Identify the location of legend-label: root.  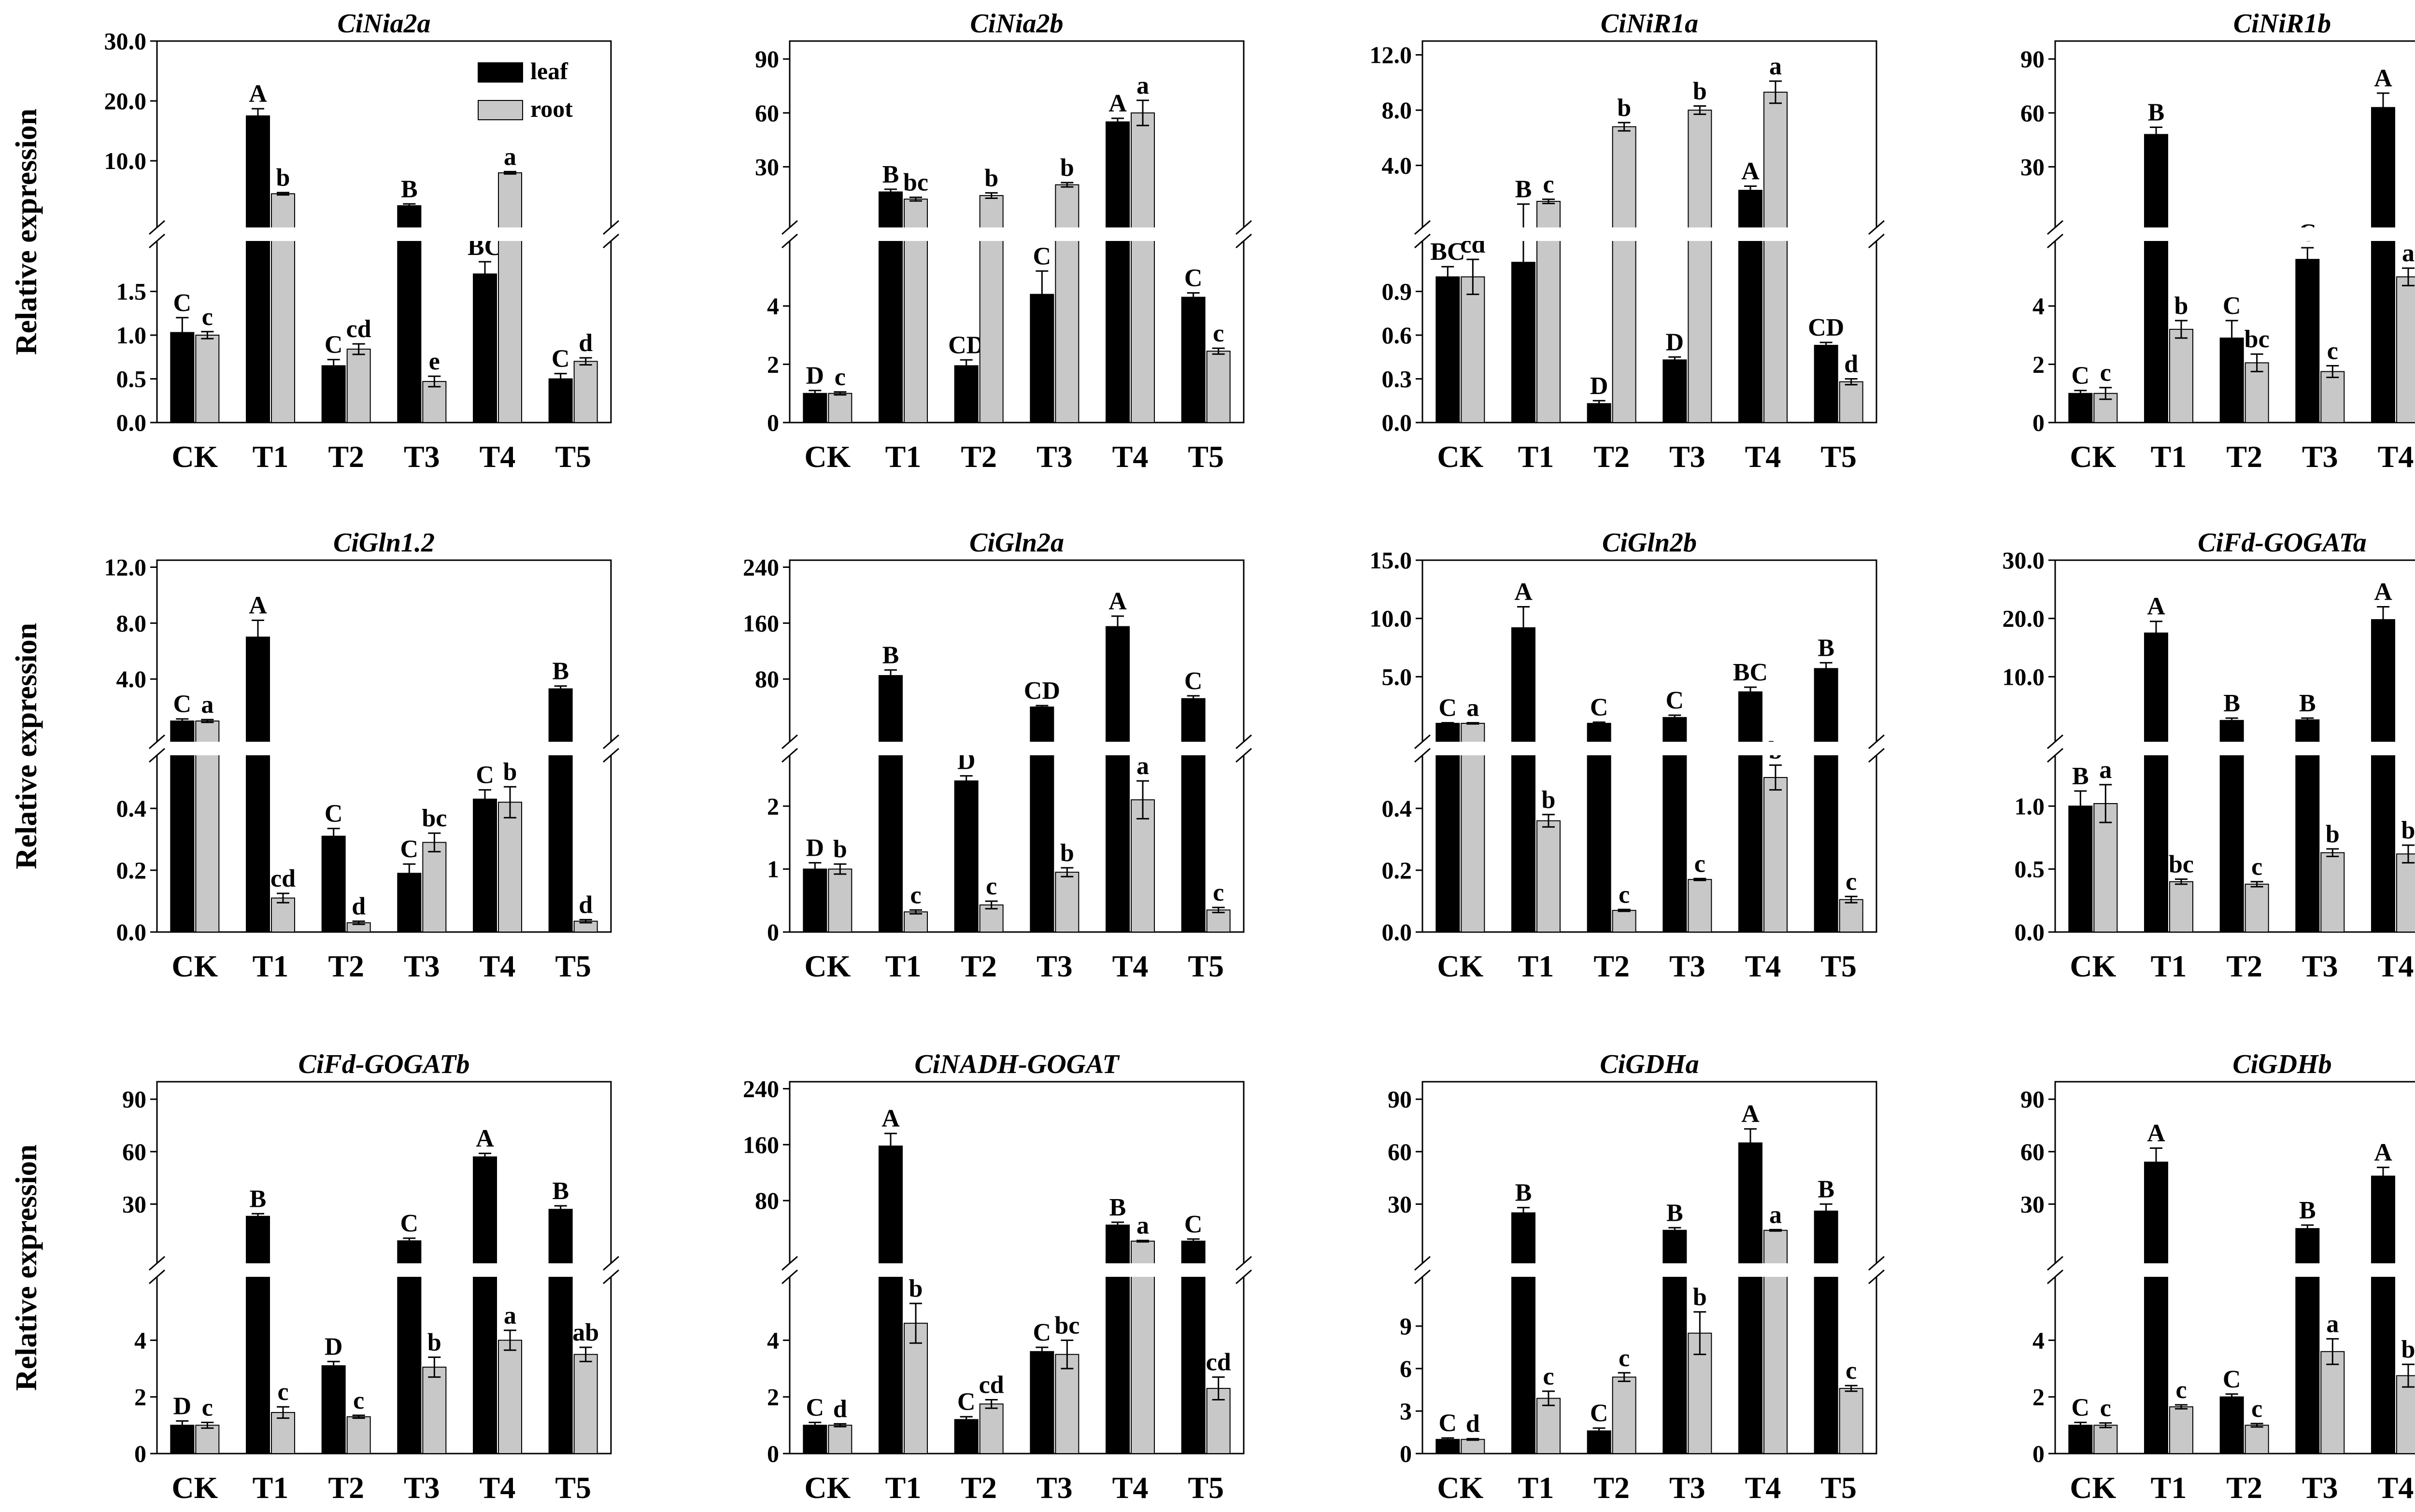
(551, 108).